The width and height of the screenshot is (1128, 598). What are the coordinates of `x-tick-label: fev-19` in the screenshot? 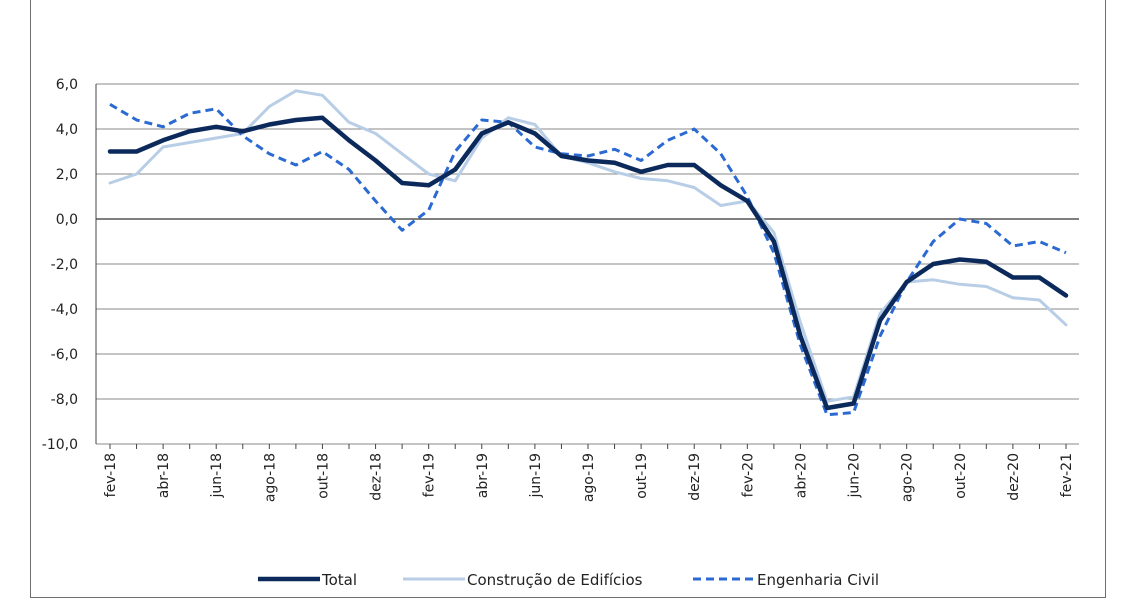 It's located at (430, 475).